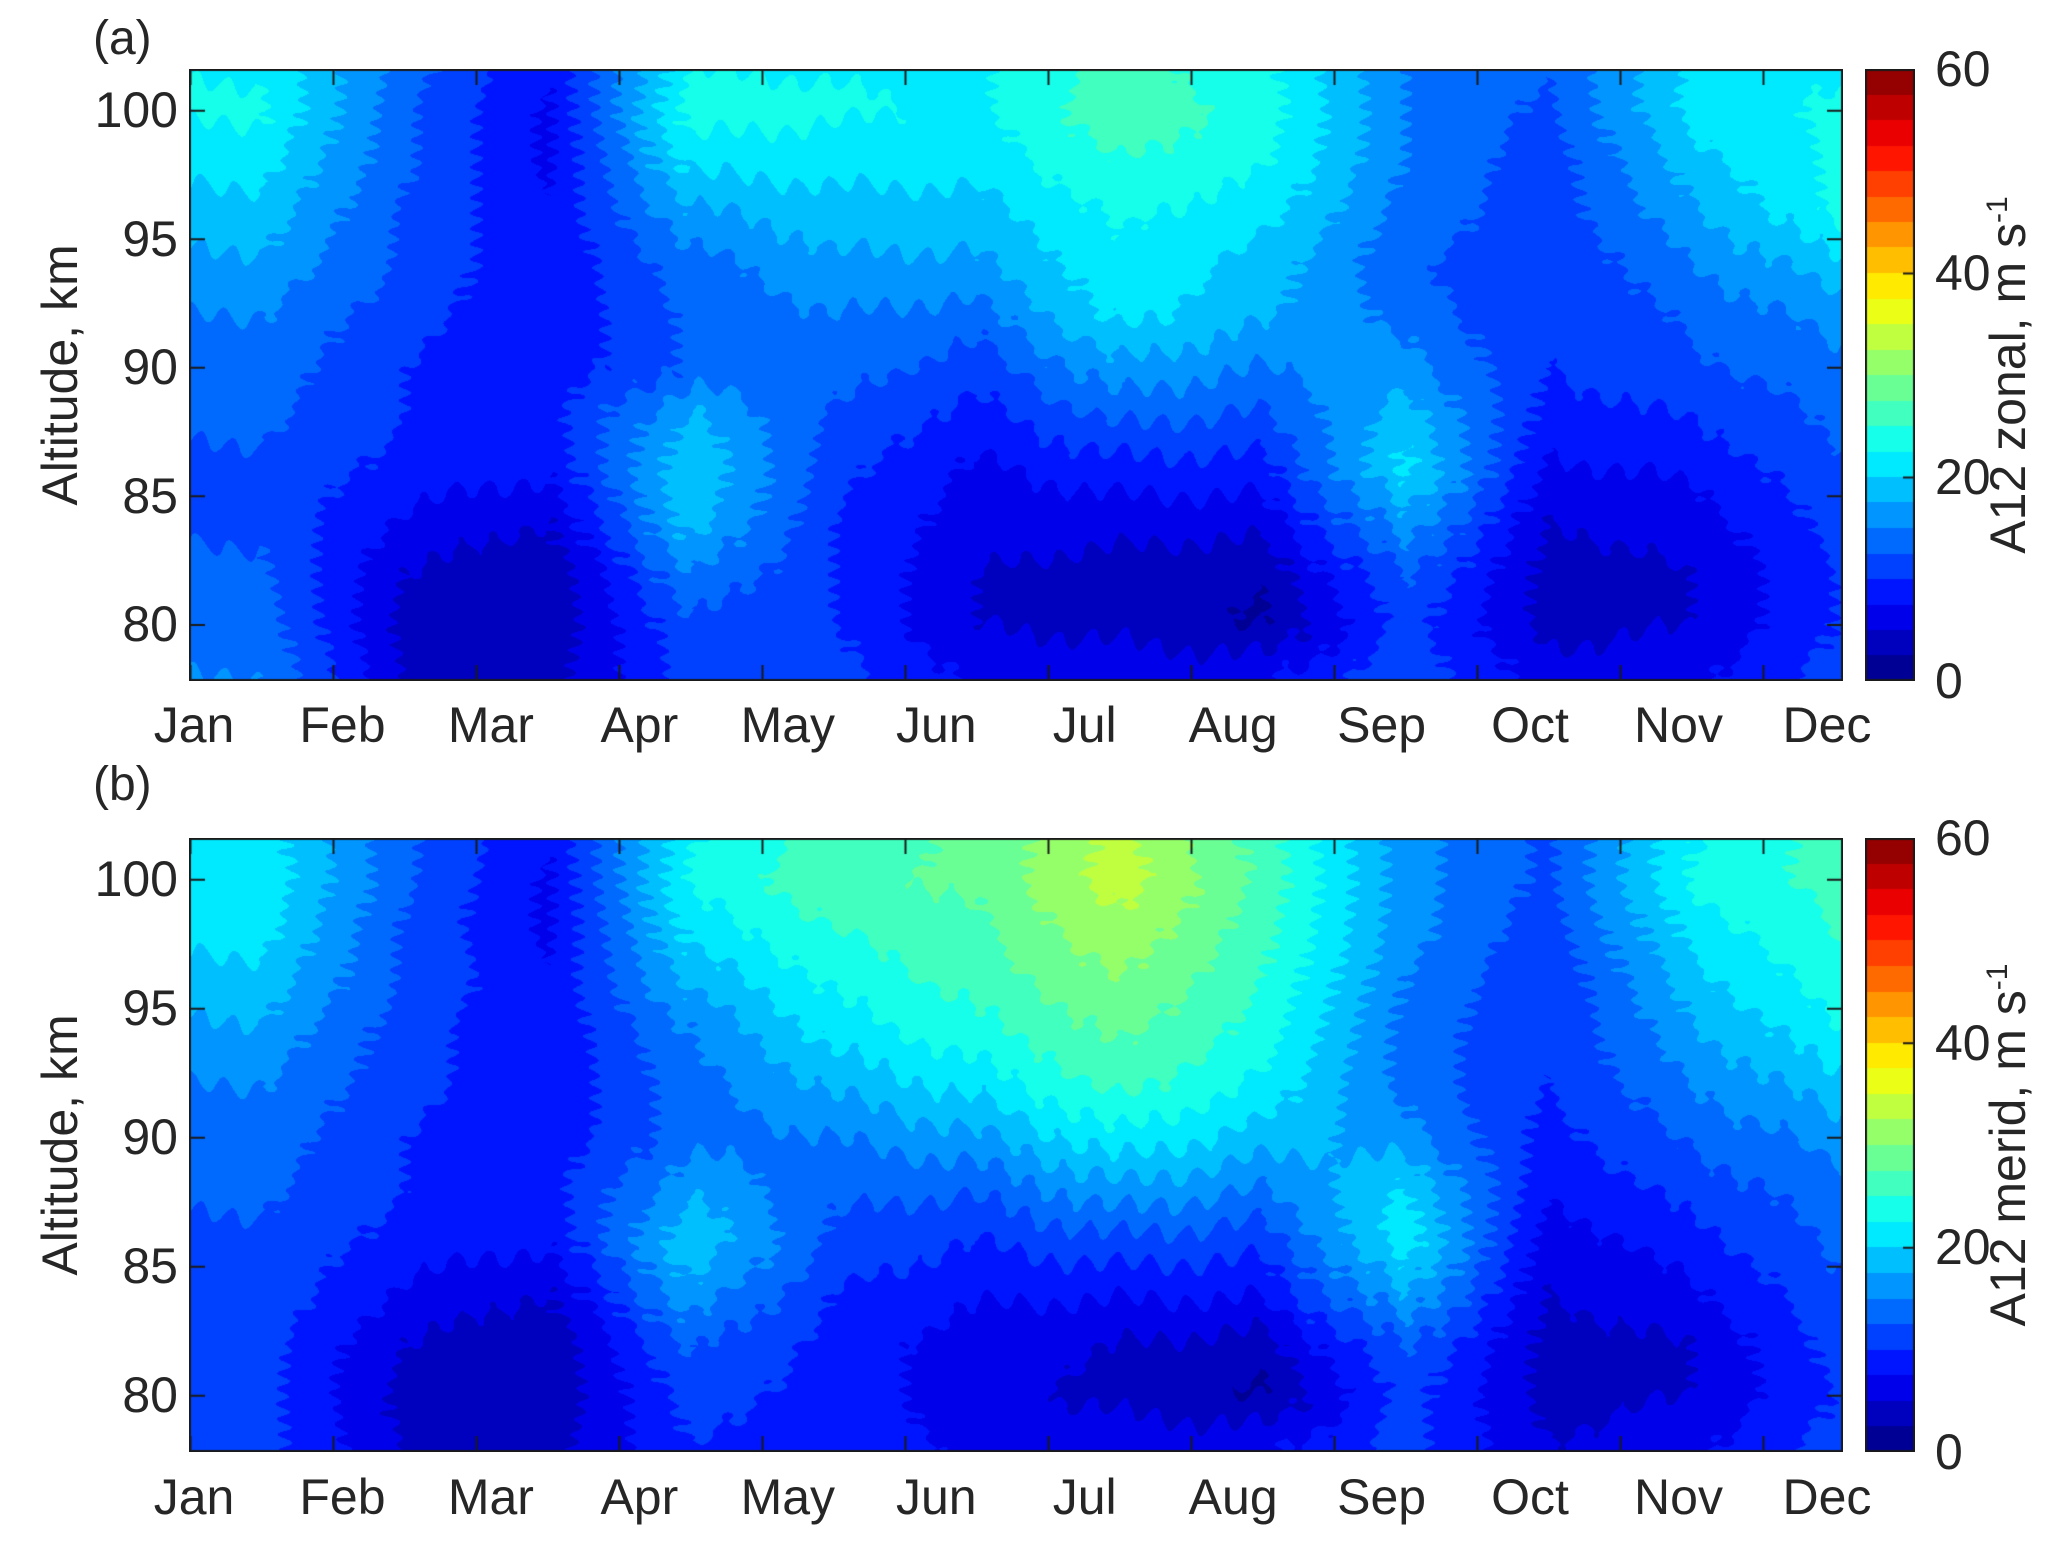  What do you see at coordinates (490, 1497) in the screenshot?
I see `panel-b-x-tick-label-mar: Mar` at bounding box center [490, 1497].